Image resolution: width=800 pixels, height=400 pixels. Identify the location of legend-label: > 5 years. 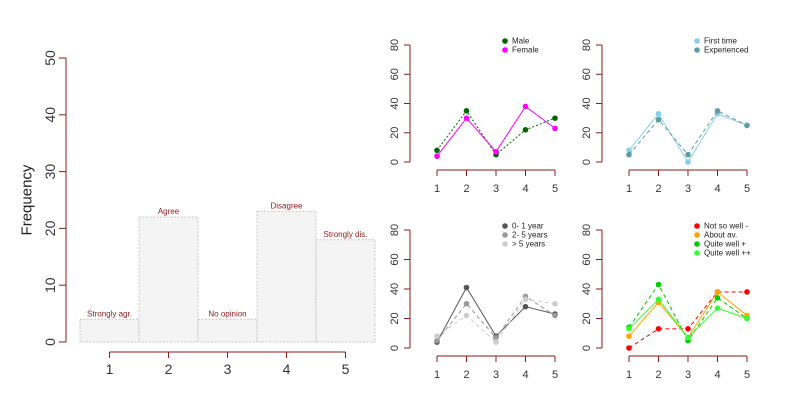
(528, 244).